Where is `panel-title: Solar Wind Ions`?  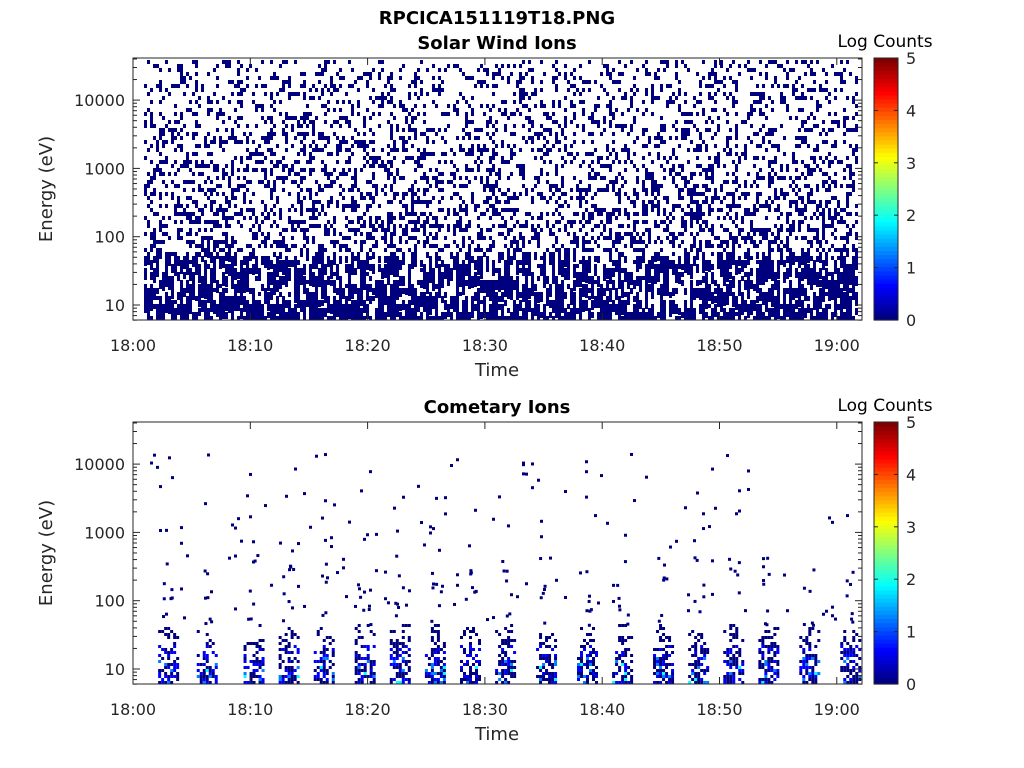
panel-title: Solar Wind Ions is located at coordinates (496, 43).